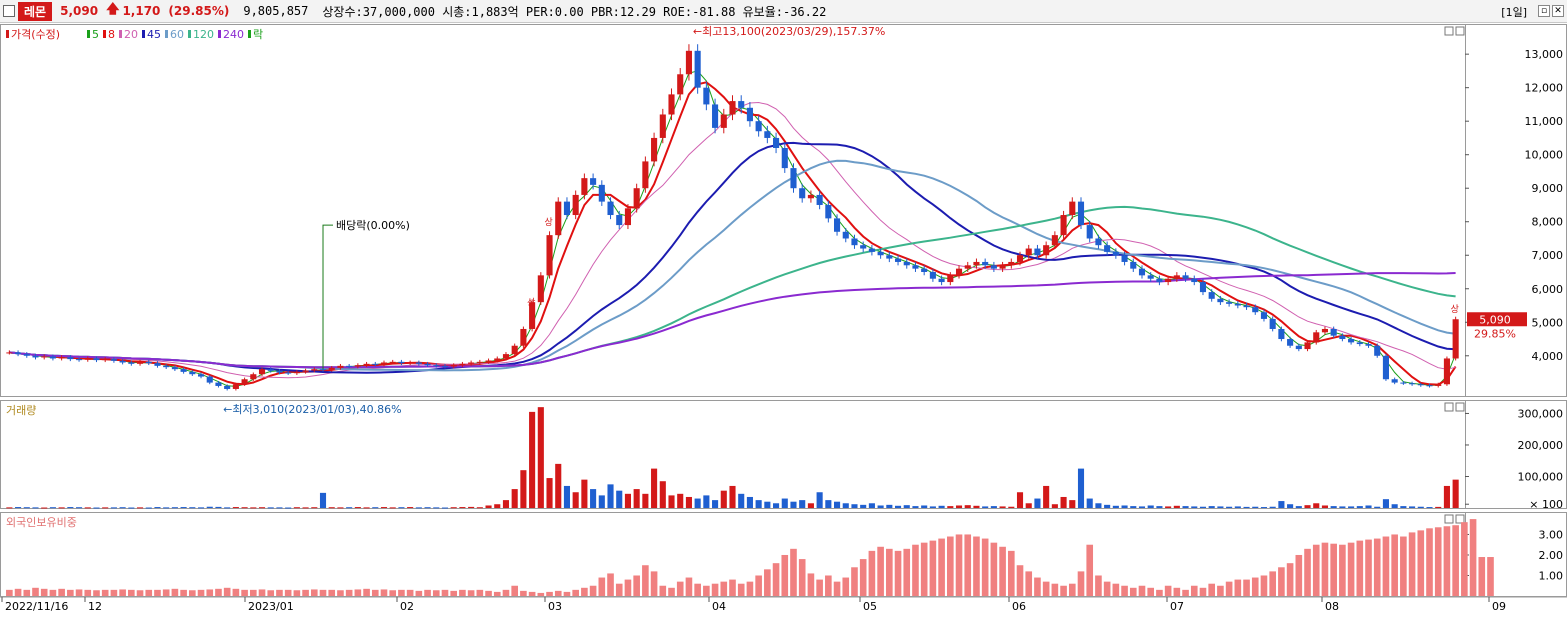 The width and height of the screenshot is (1567, 630). I want to click on x-tick-label: 12, so click(95, 606).